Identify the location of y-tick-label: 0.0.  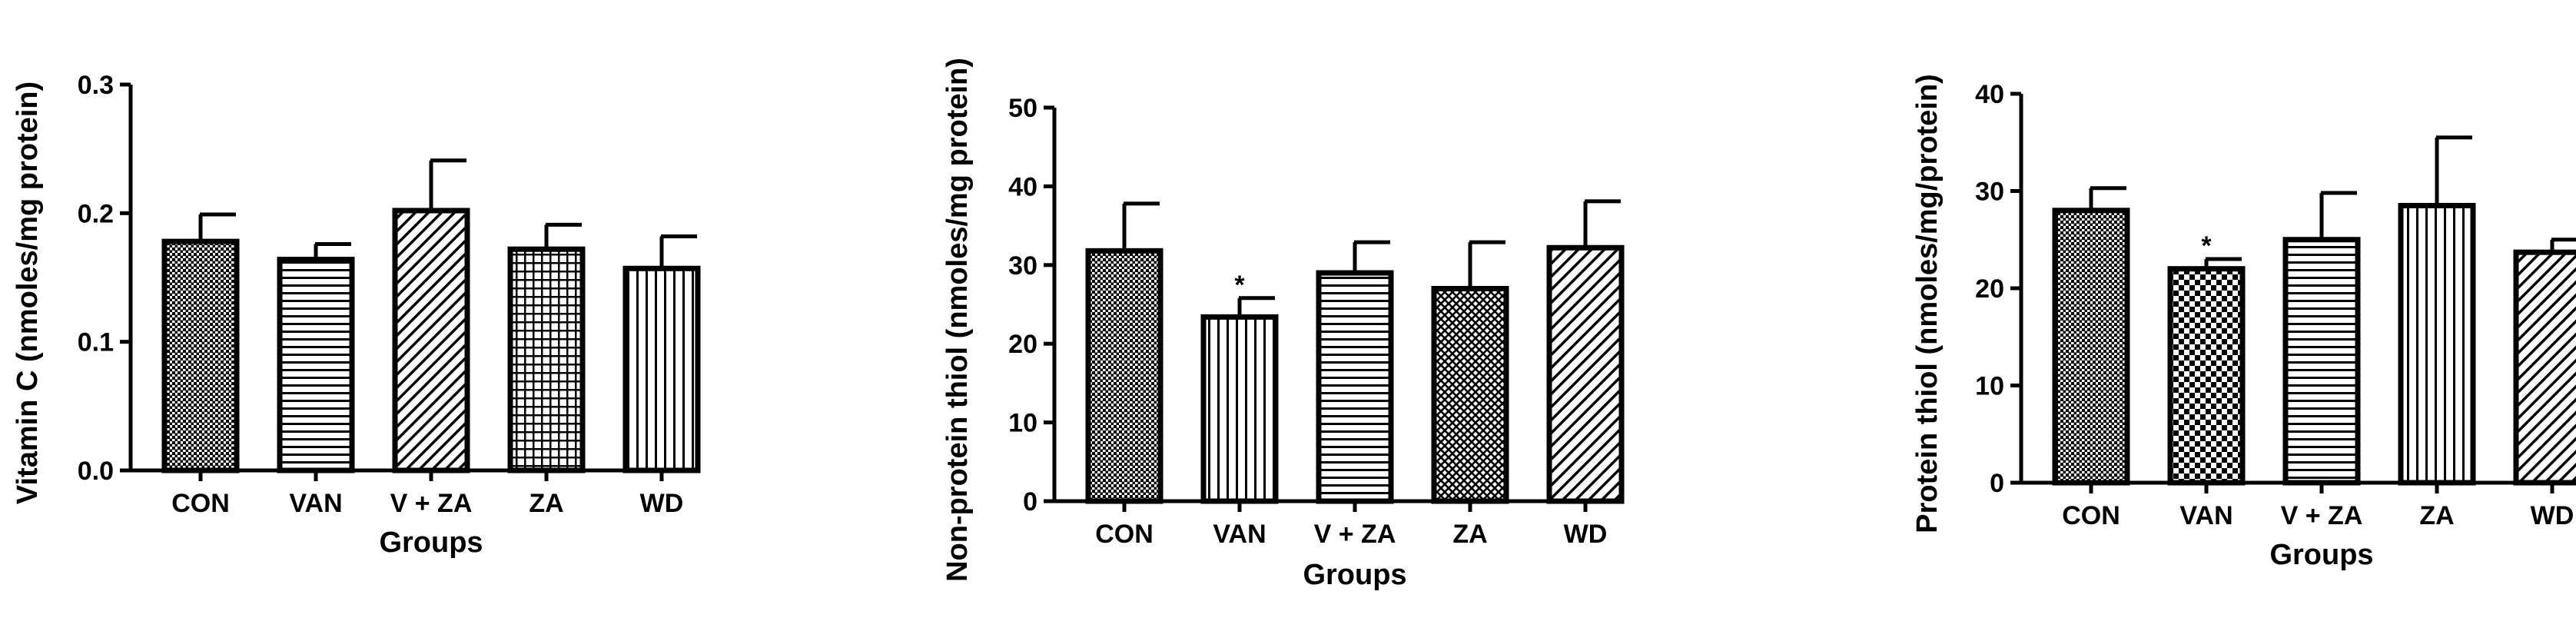
(96, 471).